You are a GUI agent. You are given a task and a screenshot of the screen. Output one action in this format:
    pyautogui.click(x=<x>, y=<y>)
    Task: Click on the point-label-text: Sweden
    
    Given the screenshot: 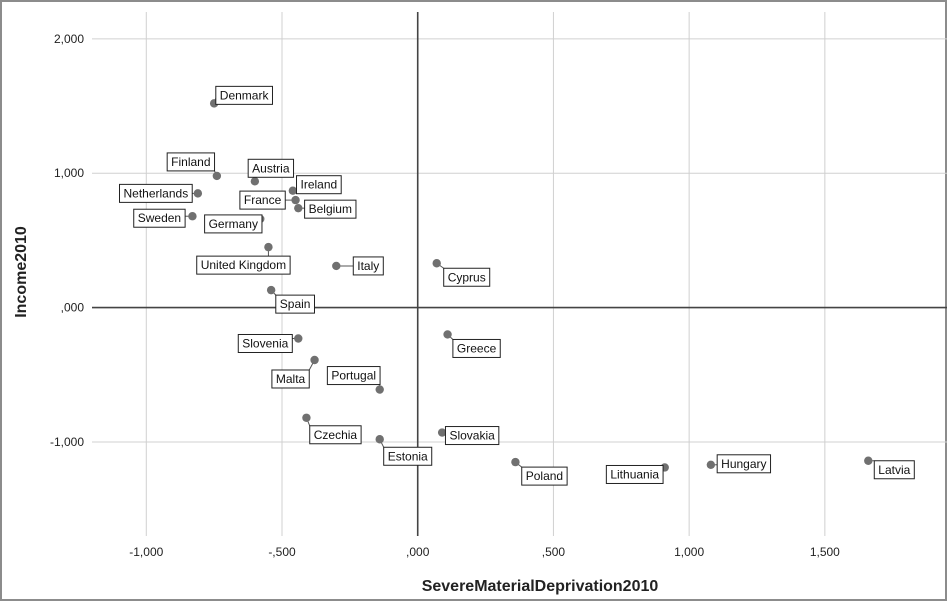 What is the action you would take?
    pyautogui.click(x=159, y=218)
    